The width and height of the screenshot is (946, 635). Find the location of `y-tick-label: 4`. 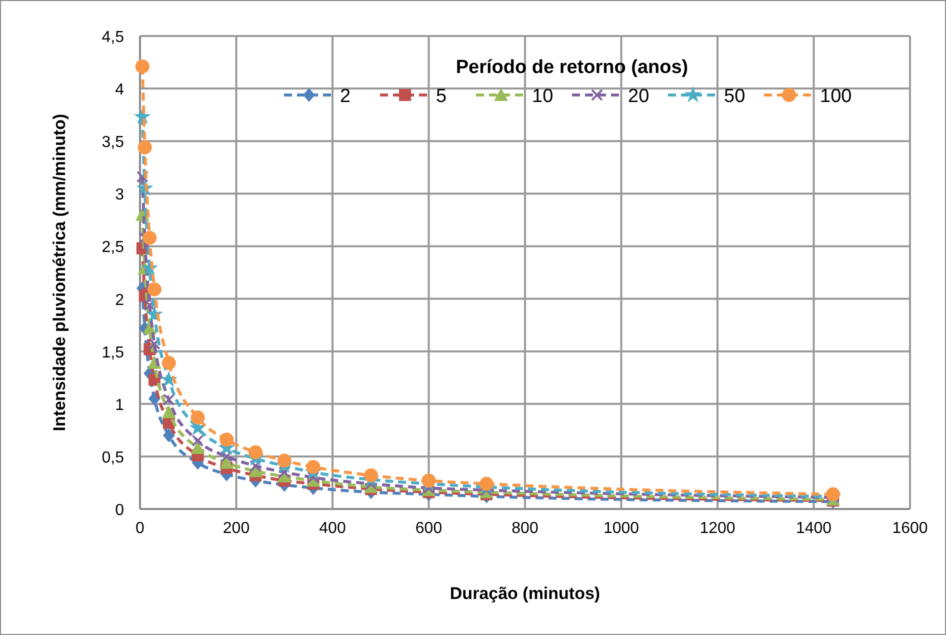

y-tick-label: 4 is located at coordinates (119, 90).